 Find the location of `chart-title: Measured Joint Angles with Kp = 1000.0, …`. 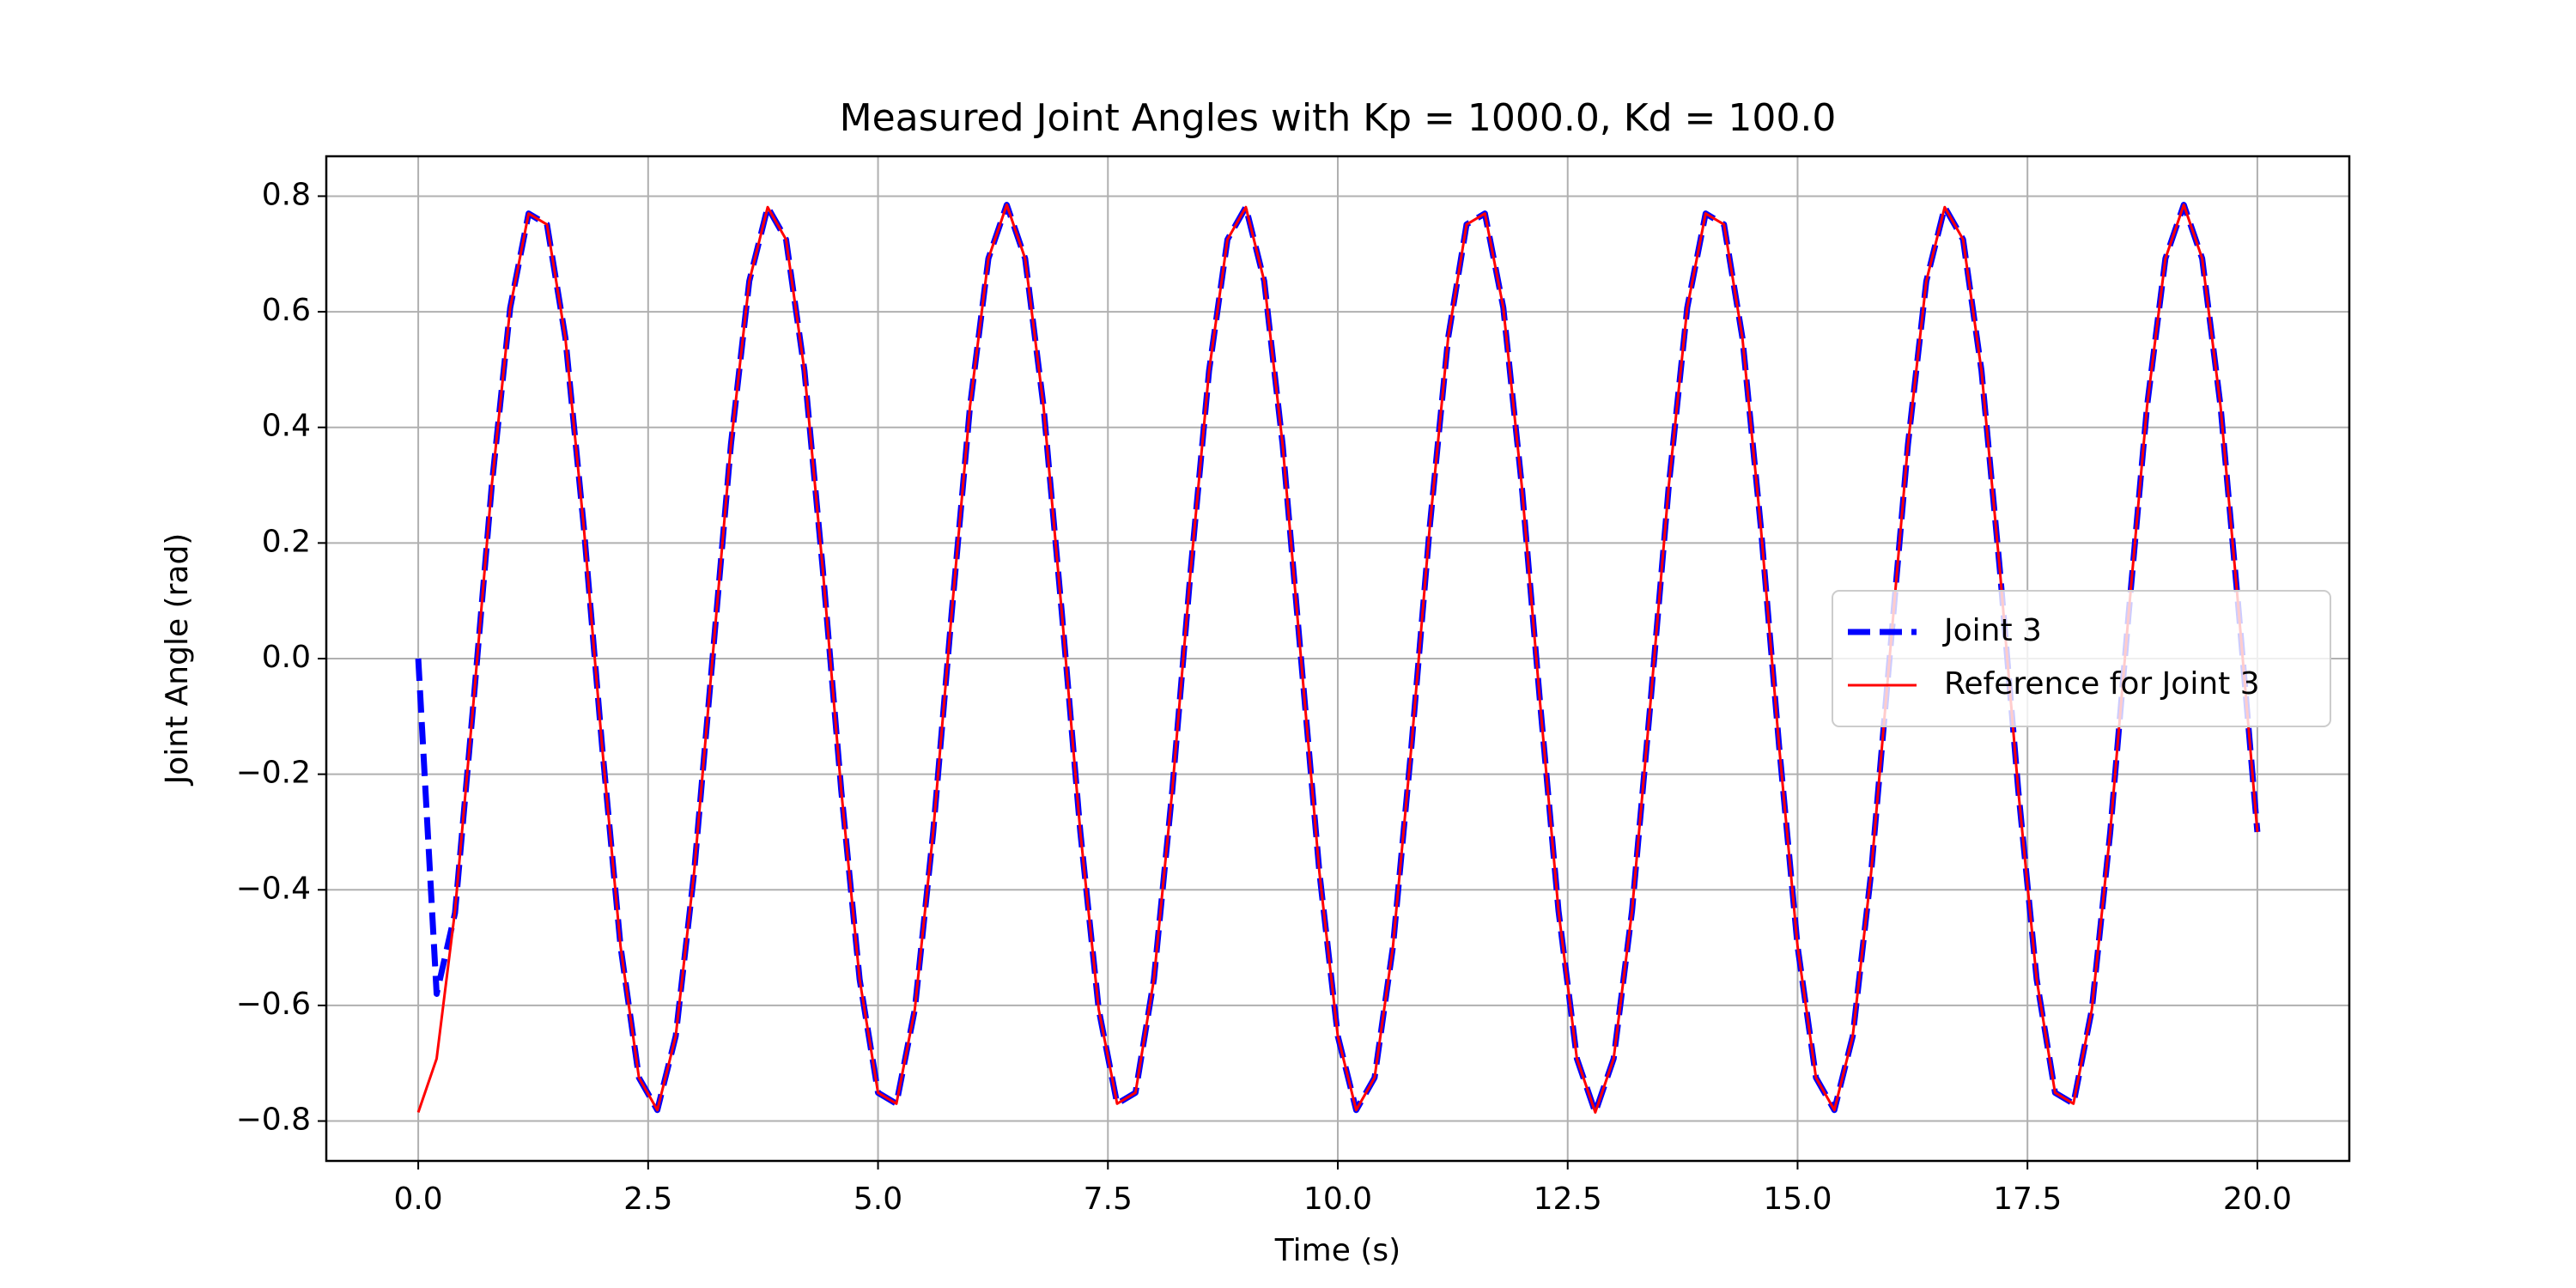

chart-title: Measured Joint Angles with Kp = 1000.0, … is located at coordinates (1338, 118).